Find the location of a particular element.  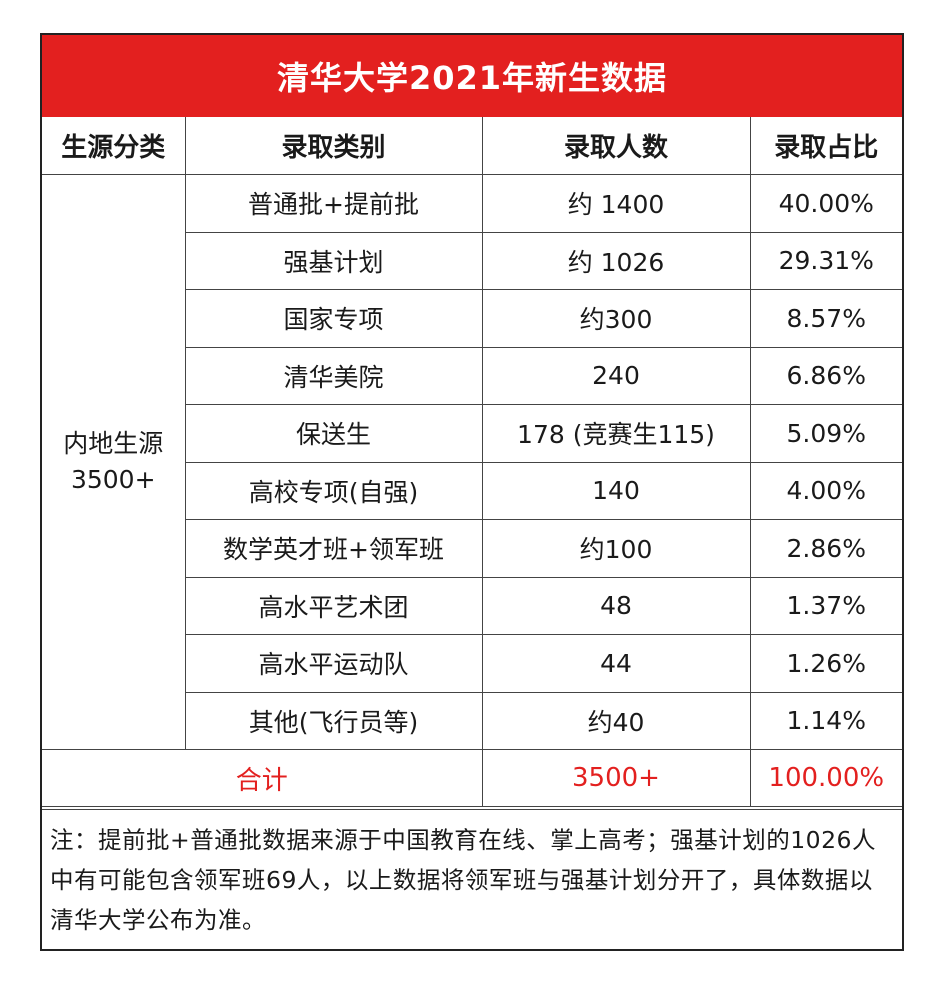

table-row: 高水平艺术团 48 1.37% is located at coordinates (472, 605).